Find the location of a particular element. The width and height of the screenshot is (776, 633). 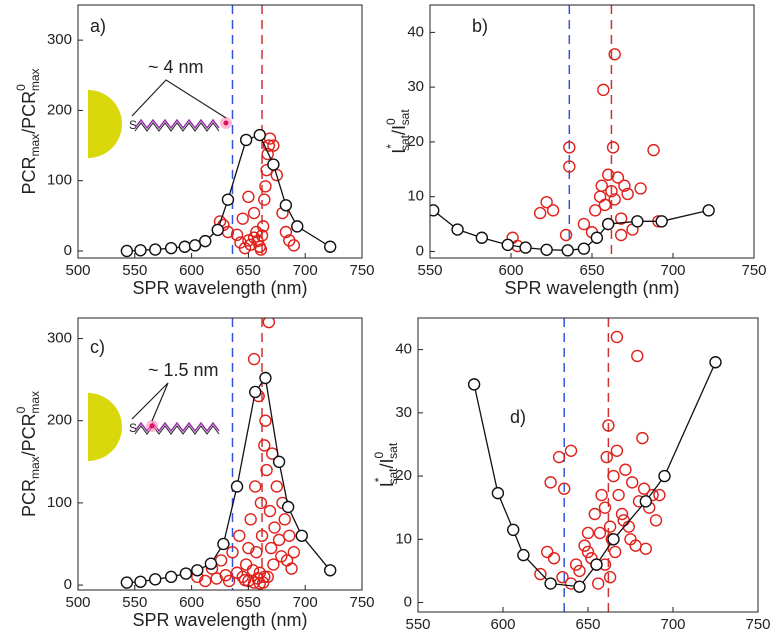

distance-bracket is located at coordinates (150, 402).